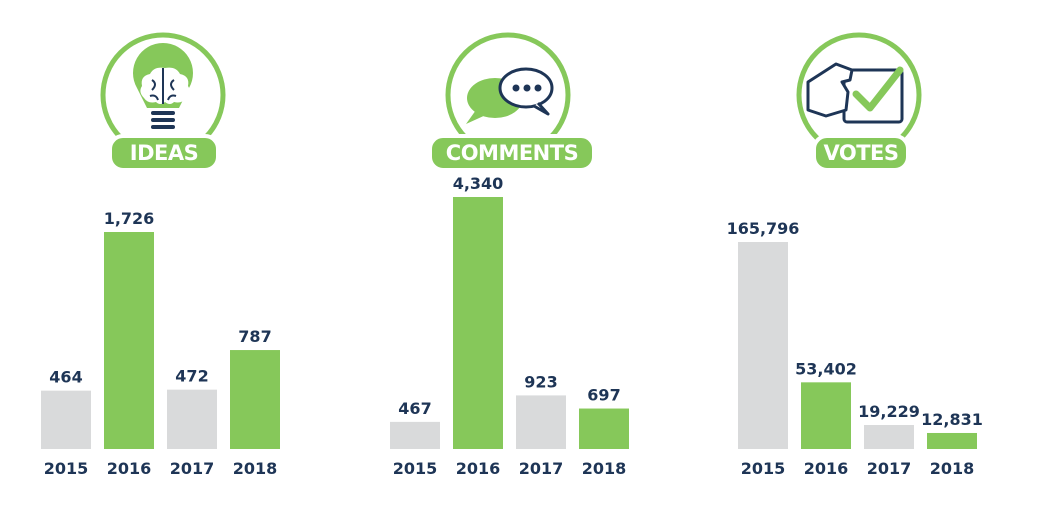  I want to click on votes-value-label-2015: 165,796, so click(763, 228).